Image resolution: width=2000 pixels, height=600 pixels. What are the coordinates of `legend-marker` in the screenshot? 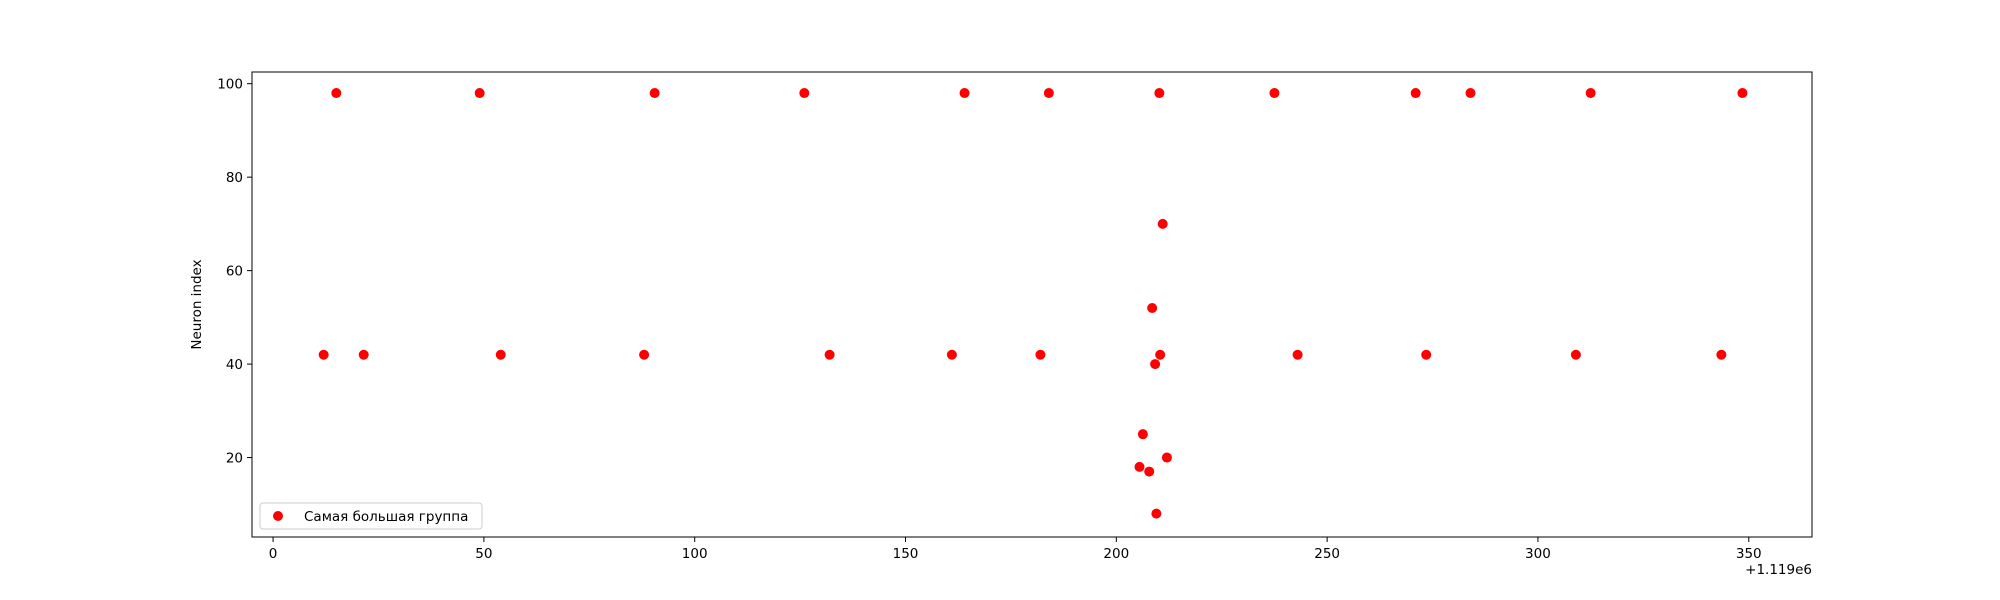 It's located at (278, 516).